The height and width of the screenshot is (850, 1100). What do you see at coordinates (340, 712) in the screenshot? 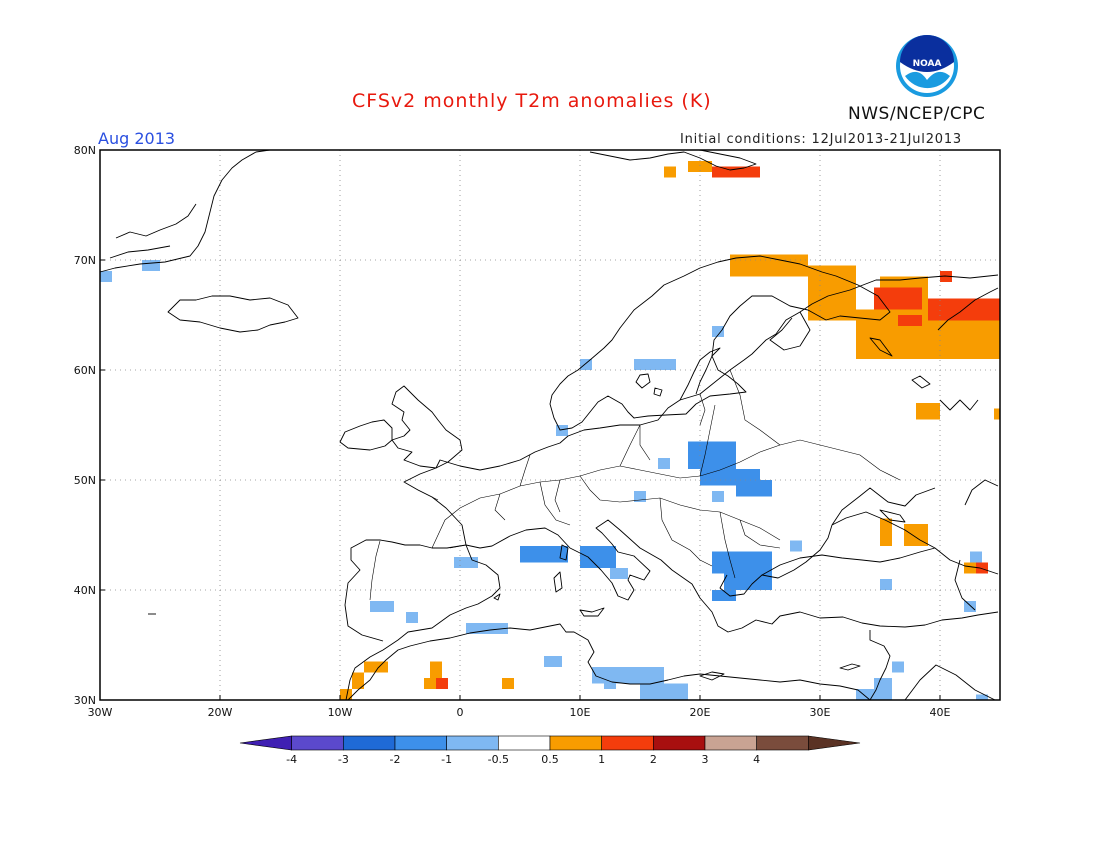
I see `lon-tick-label-10W: 10W` at bounding box center [340, 712].